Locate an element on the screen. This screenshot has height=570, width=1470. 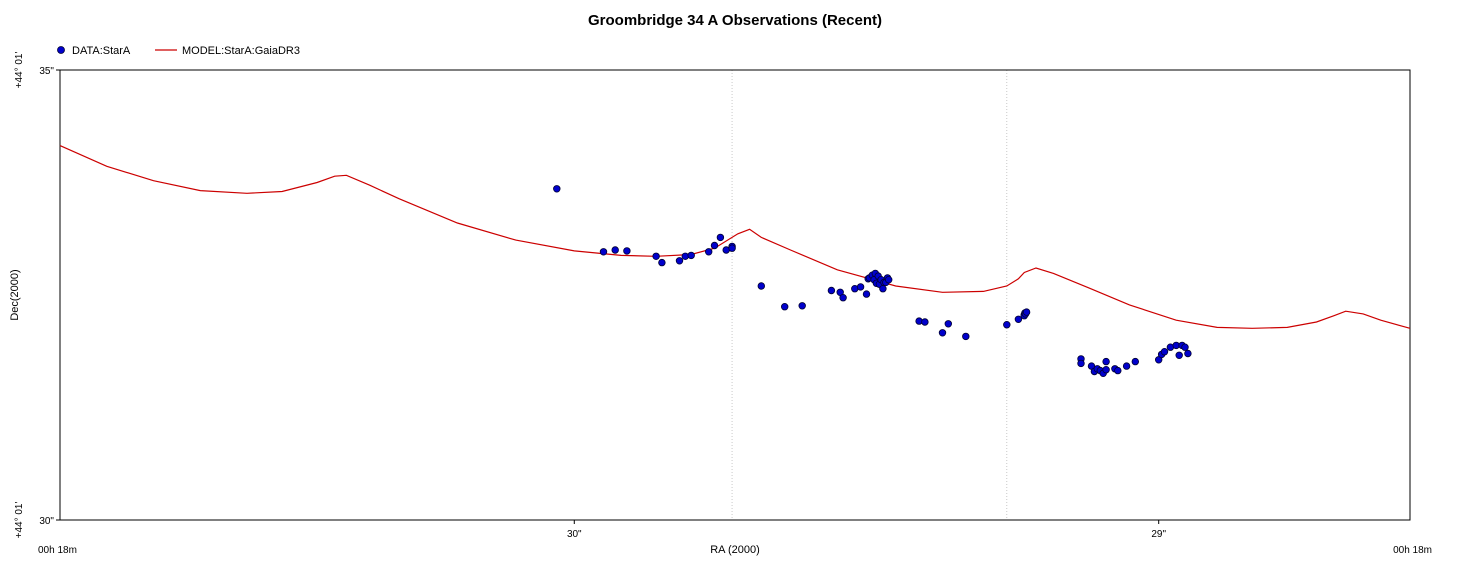
y-tick-label-0: 35" is located at coordinates (46, 71).